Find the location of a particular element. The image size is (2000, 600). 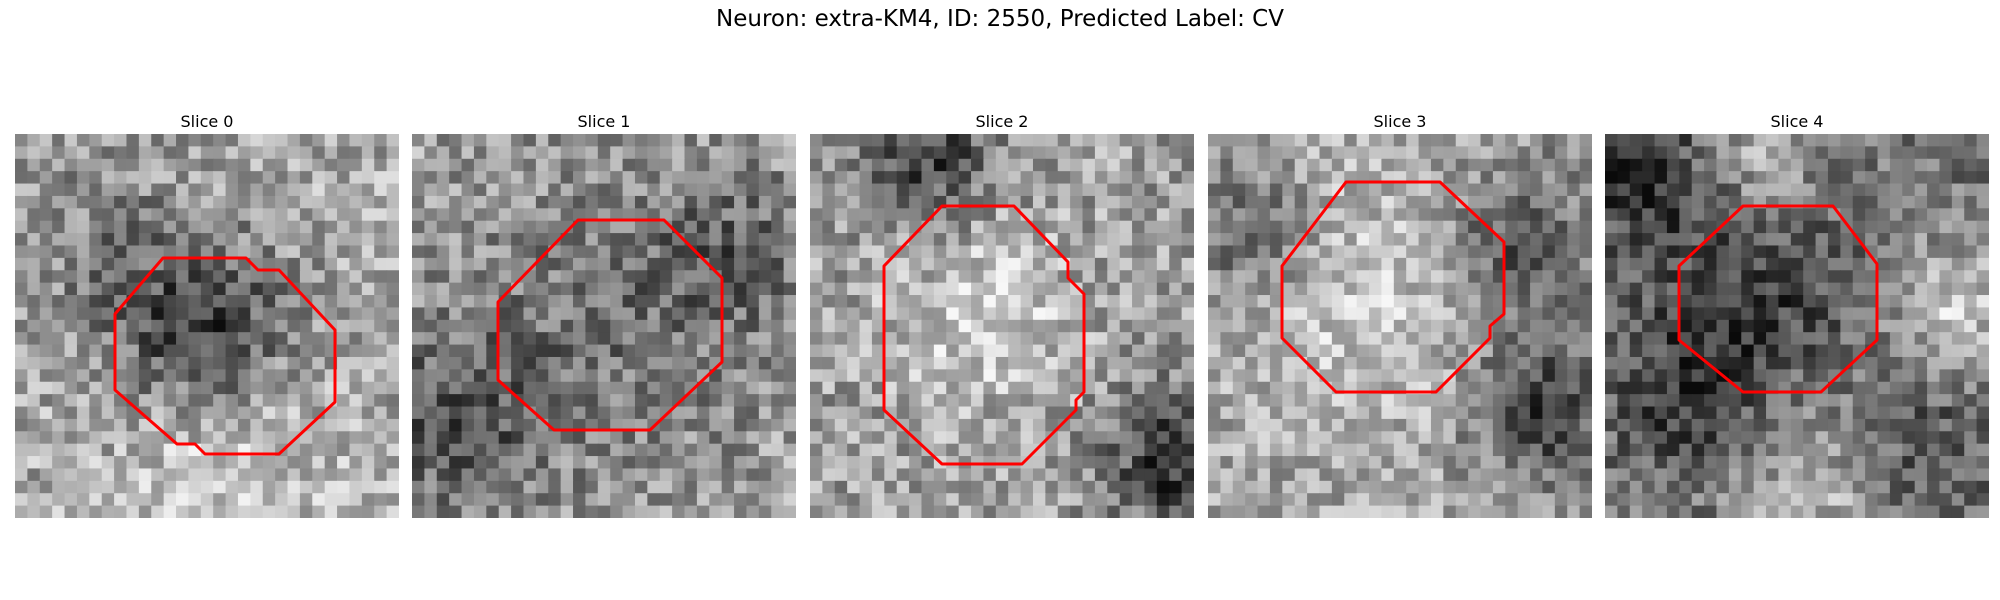

slice-title: Slice 2 is located at coordinates (1002, 121).